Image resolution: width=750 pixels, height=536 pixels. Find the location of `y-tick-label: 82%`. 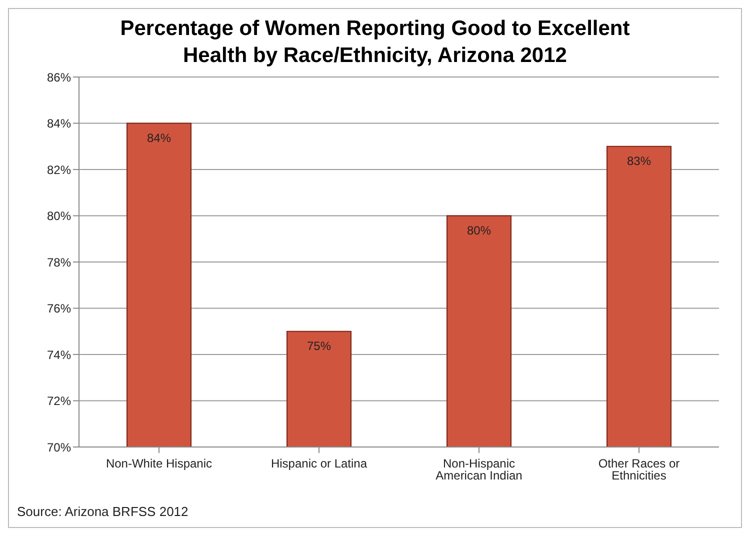

y-tick-label: 82% is located at coordinates (59, 169).